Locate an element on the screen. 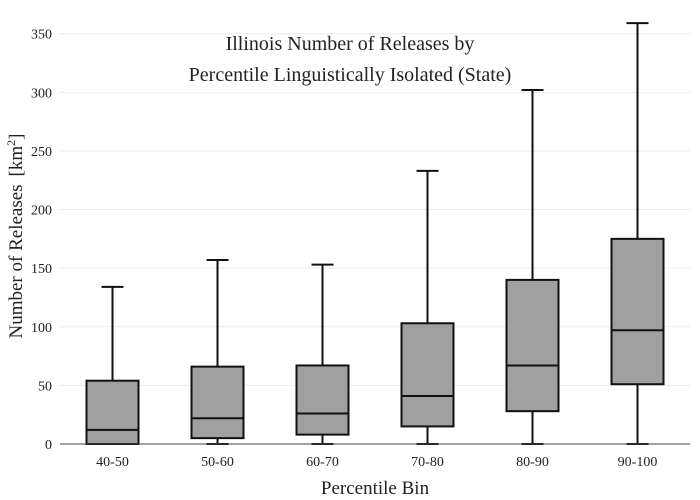  y-axis-label-text: Number of Releases is located at coordinates (16, 261).